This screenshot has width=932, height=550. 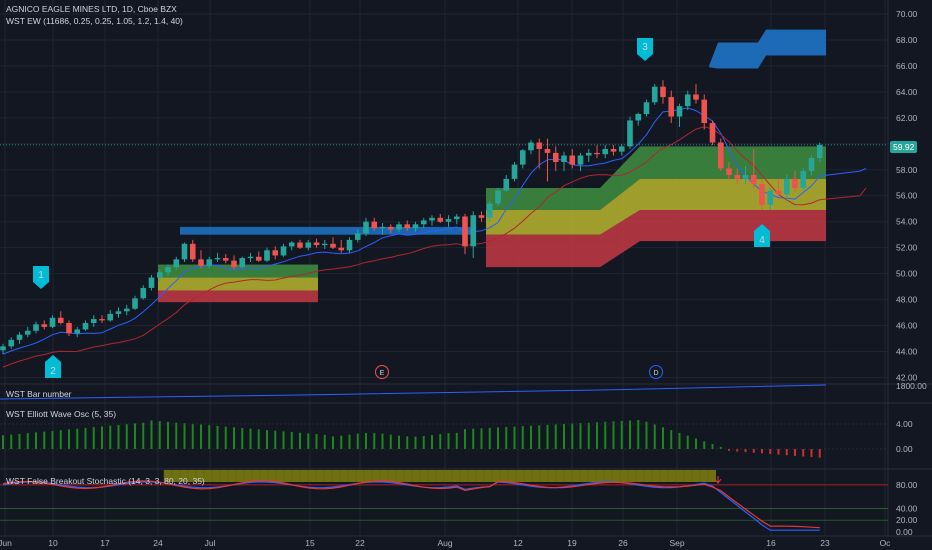 What do you see at coordinates (907, 14) in the screenshot?
I see `price-axis-label: 70.00` at bounding box center [907, 14].